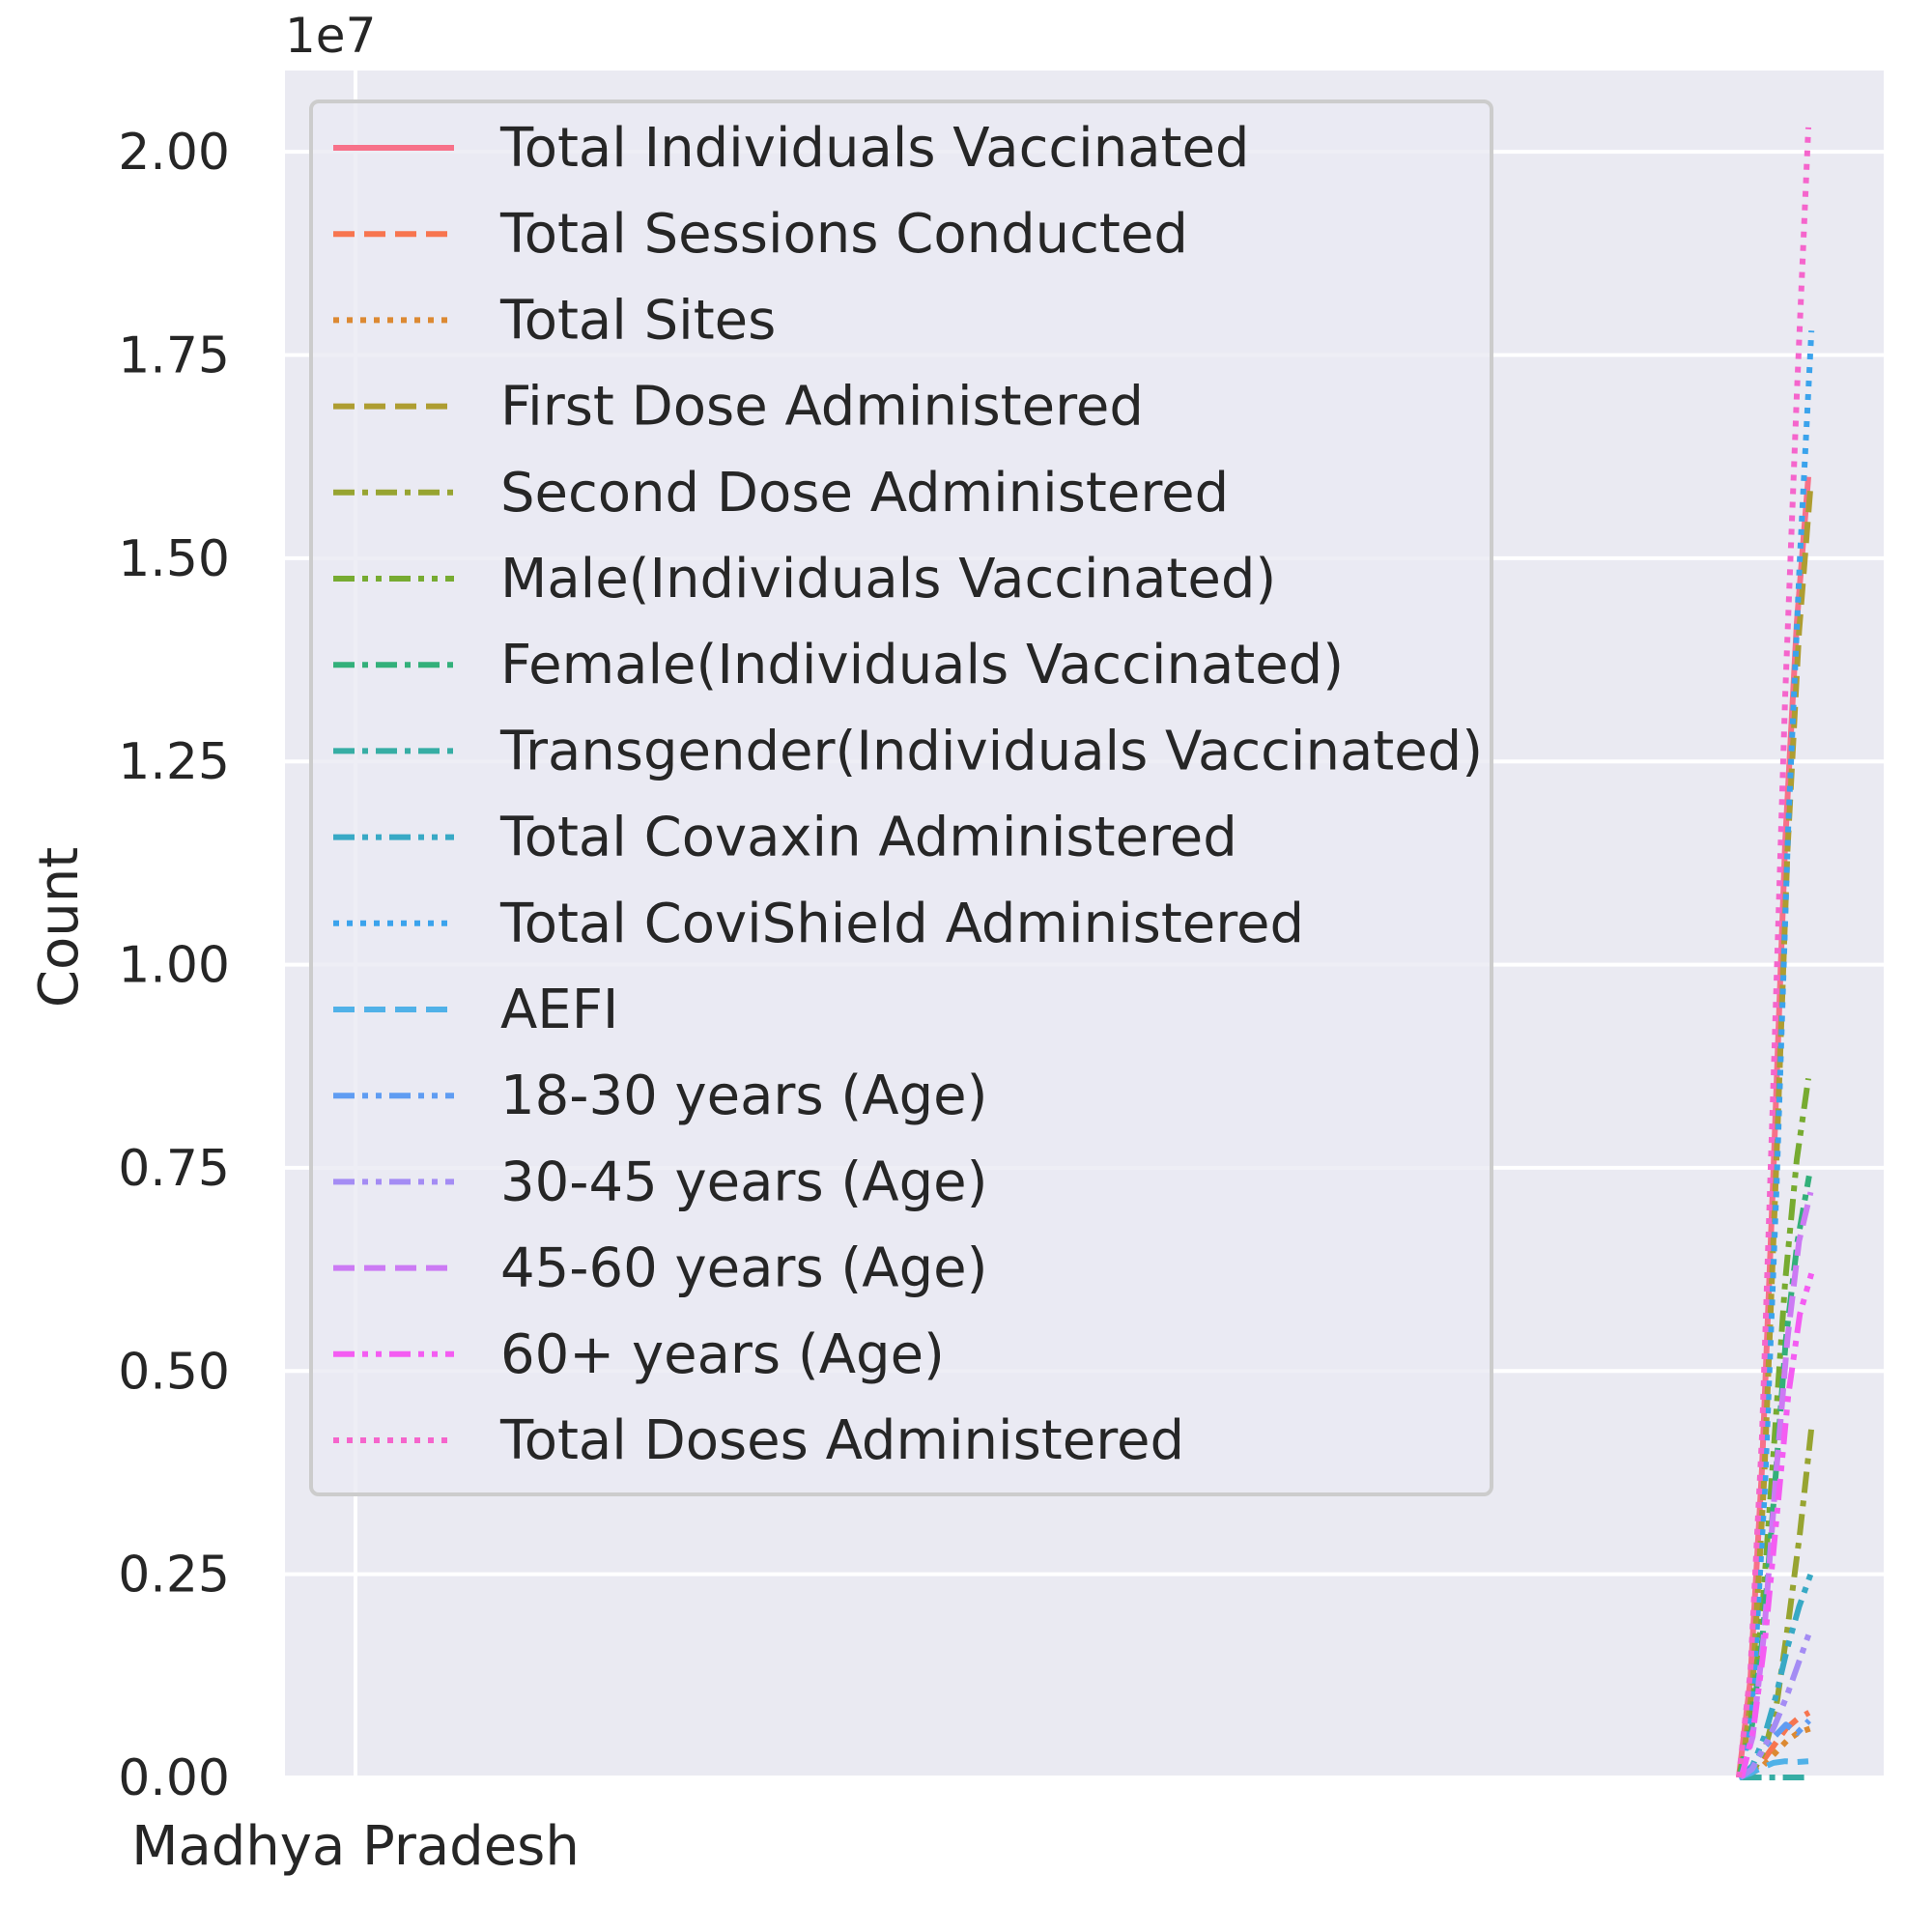 The height and width of the screenshot is (1932, 1932). I want to click on legend-label: Total Sites, so click(637, 320).